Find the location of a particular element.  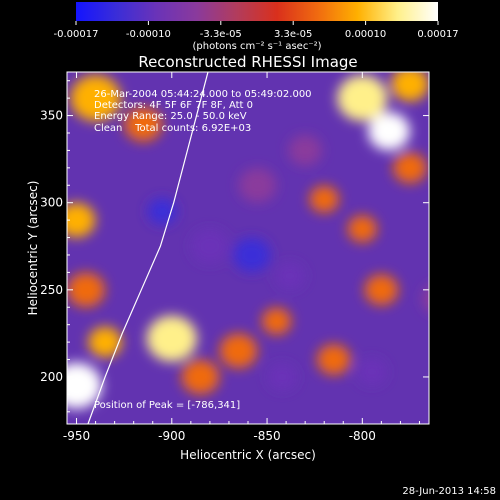

annotation-clean: Clean Total counts: 6.92E+03 is located at coordinates (172, 128).